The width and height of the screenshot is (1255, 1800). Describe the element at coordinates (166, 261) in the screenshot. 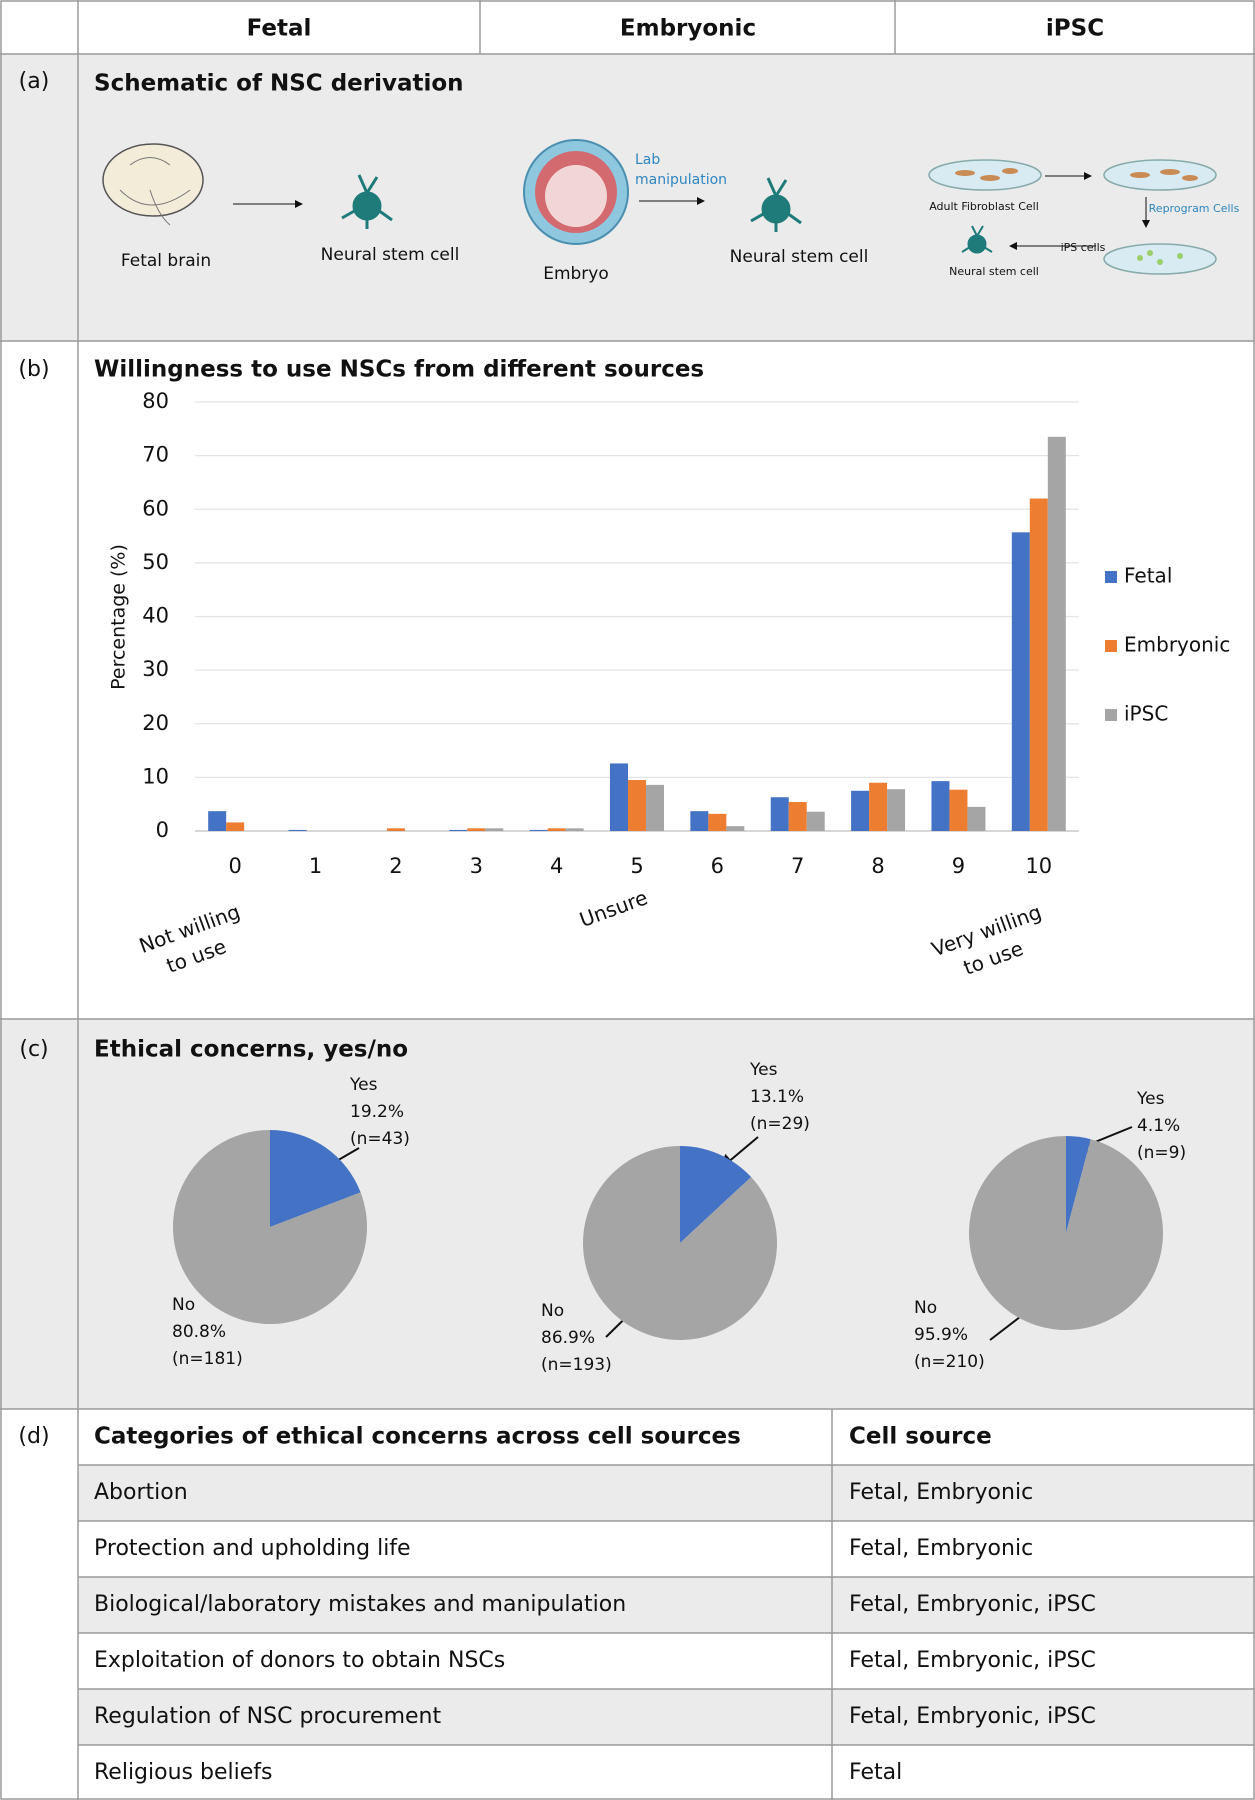

I see `schematic-label: Fetal brain` at that location.